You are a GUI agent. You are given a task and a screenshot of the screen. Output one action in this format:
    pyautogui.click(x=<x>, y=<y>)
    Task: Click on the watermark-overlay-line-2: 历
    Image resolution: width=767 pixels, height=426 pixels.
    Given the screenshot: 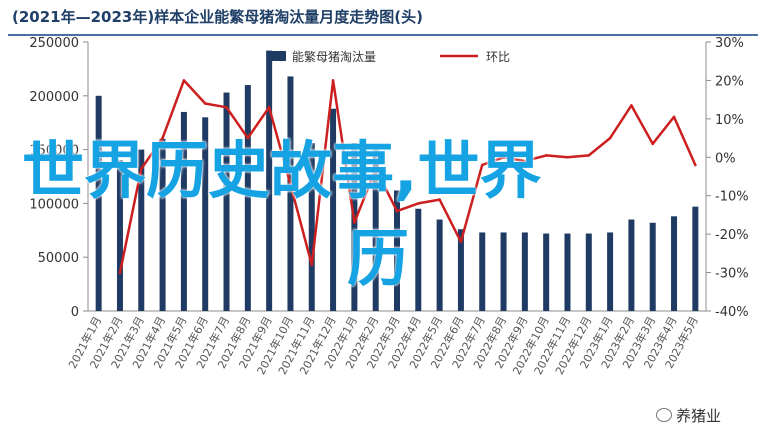 What is the action you would take?
    pyautogui.click(x=378, y=258)
    